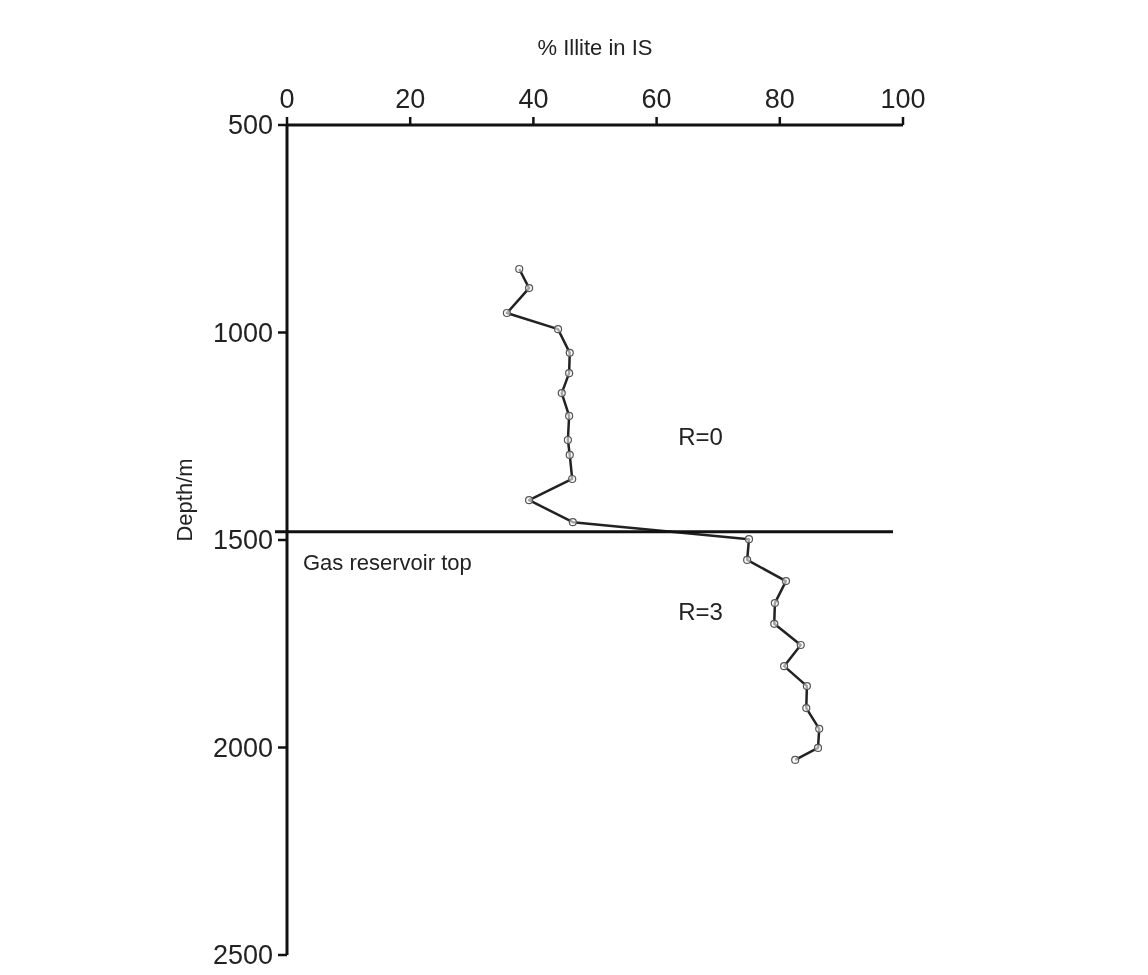 This screenshot has height=975, width=1148. I want to click on x-tick-label: 100, so click(903, 99).